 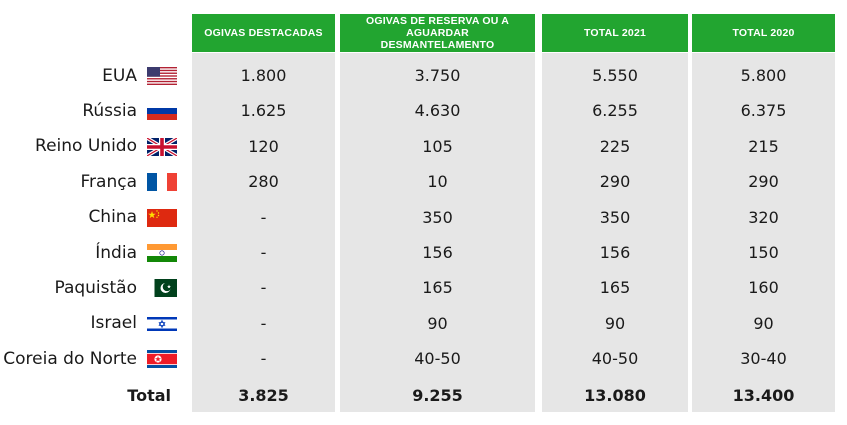 What do you see at coordinates (615, 252) in the screenshot?
I see `total2021-cell: 156` at bounding box center [615, 252].